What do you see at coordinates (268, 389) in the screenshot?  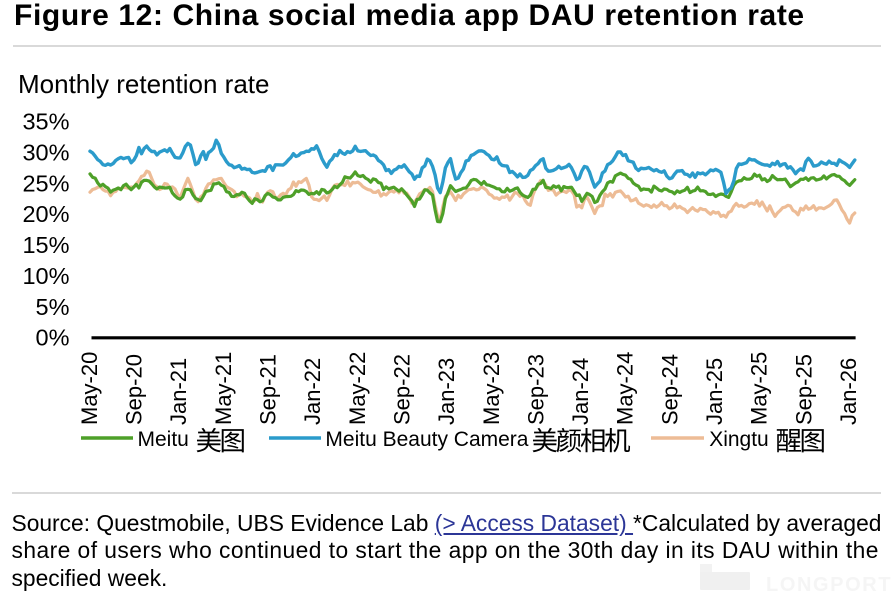 I see `svg-text: Sep-21` at bounding box center [268, 389].